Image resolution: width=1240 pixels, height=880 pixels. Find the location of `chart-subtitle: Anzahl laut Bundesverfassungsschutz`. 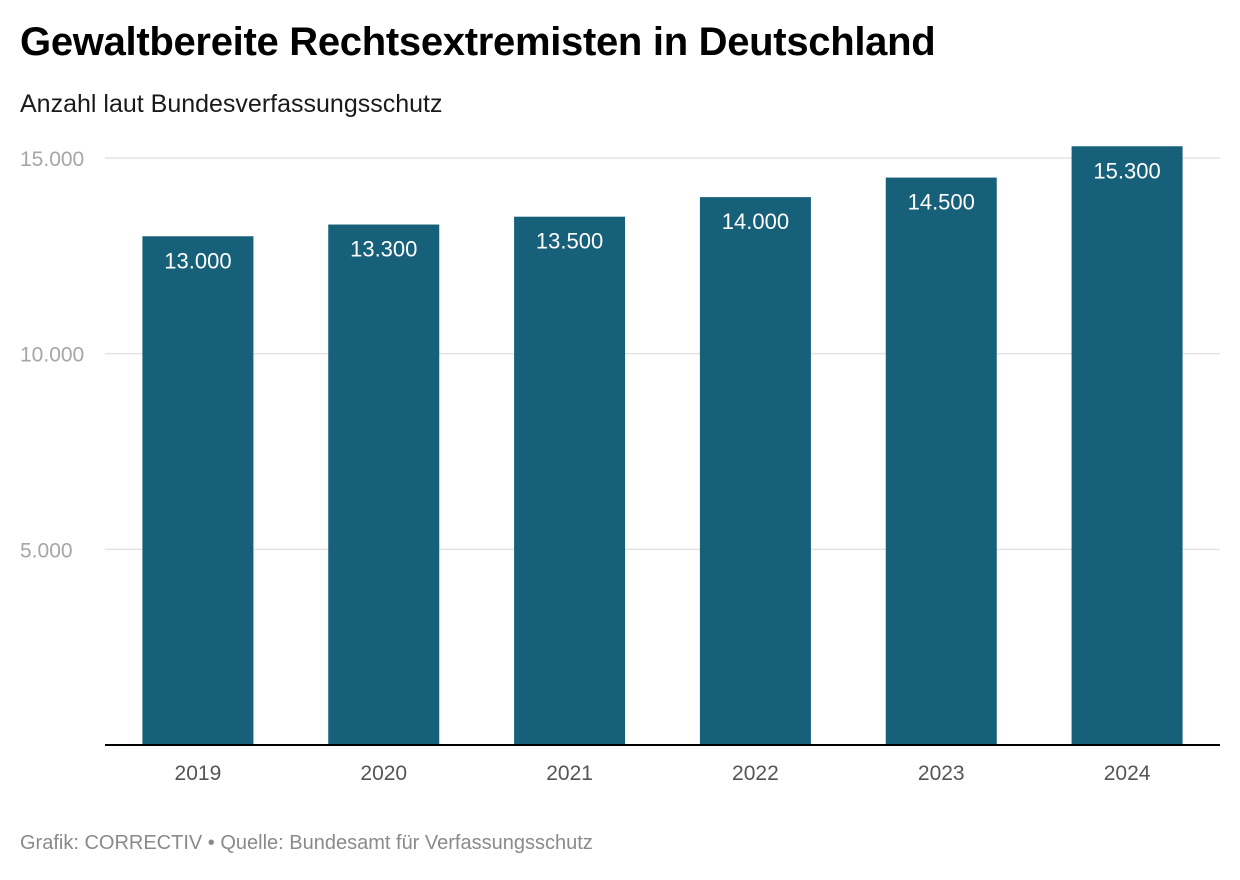

chart-subtitle: Anzahl laut Bundesverfassungsschutz is located at coordinates (231, 104).